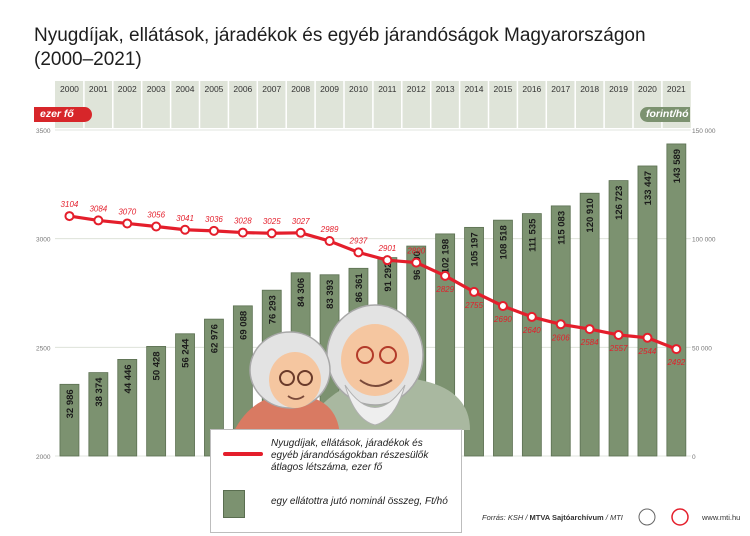  What do you see at coordinates (444, 289) in the screenshot?
I see `line-value-label: 2829` at bounding box center [444, 289].